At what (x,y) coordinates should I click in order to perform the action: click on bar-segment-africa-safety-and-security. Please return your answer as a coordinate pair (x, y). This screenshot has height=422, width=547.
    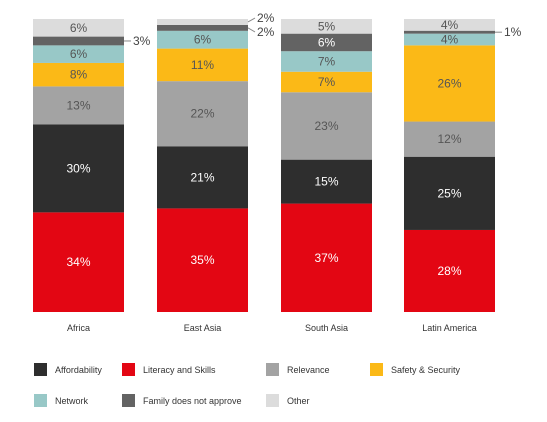
    Looking at the image, I should click on (78, 74).